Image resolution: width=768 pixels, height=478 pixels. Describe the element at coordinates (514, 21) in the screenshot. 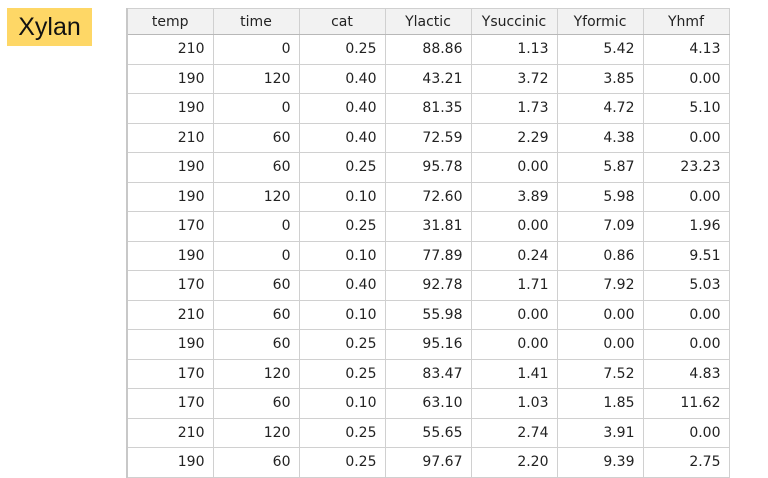

I see `column-header-ysuccinic: Ysuccinic` at that location.